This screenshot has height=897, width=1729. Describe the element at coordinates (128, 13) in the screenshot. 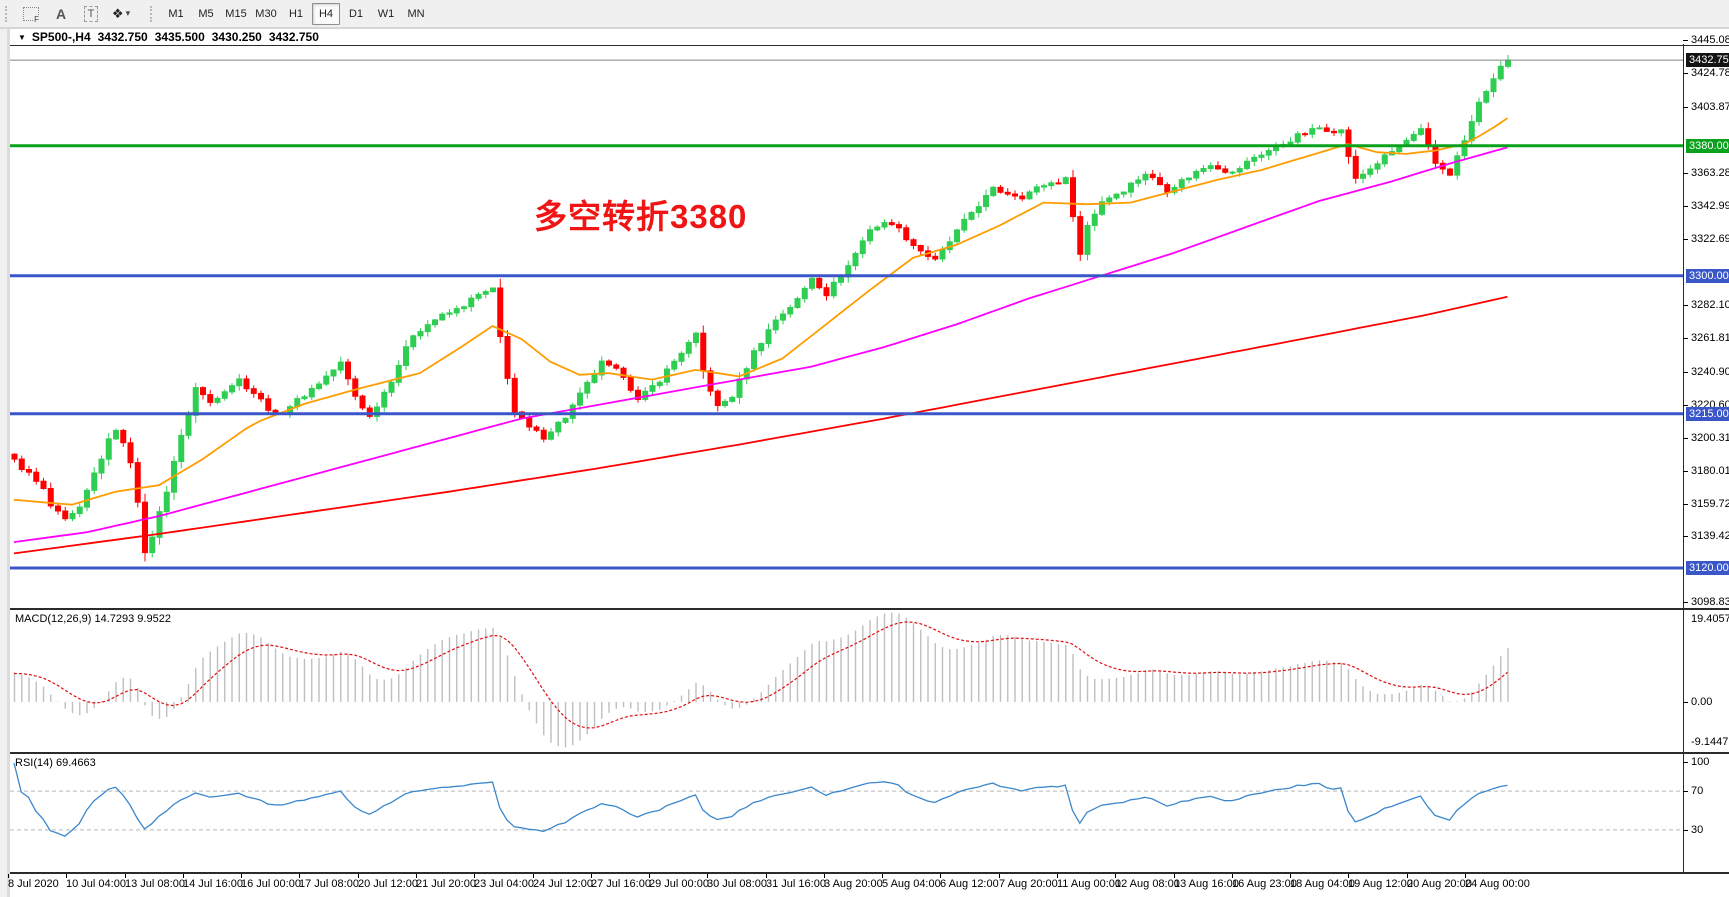

I see `chevron-down-icon: ▾` at that location.